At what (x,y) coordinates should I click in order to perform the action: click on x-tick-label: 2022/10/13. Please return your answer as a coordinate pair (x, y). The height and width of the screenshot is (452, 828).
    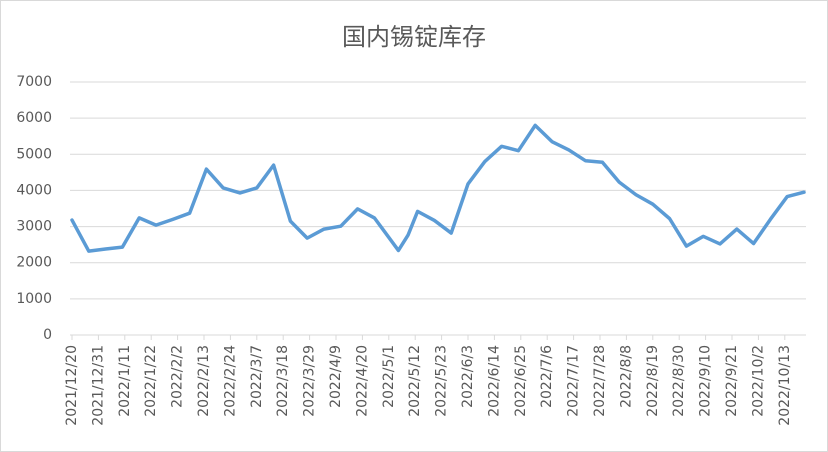
    Looking at the image, I should click on (785, 385).